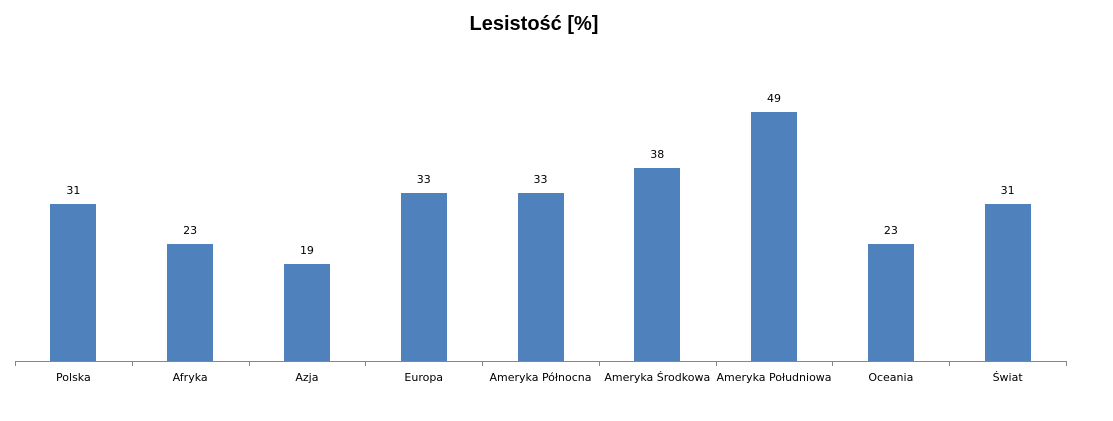 This screenshot has height=421, width=1113. What do you see at coordinates (73, 377) in the screenshot?
I see `category-label: Polska` at bounding box center [73, 377].